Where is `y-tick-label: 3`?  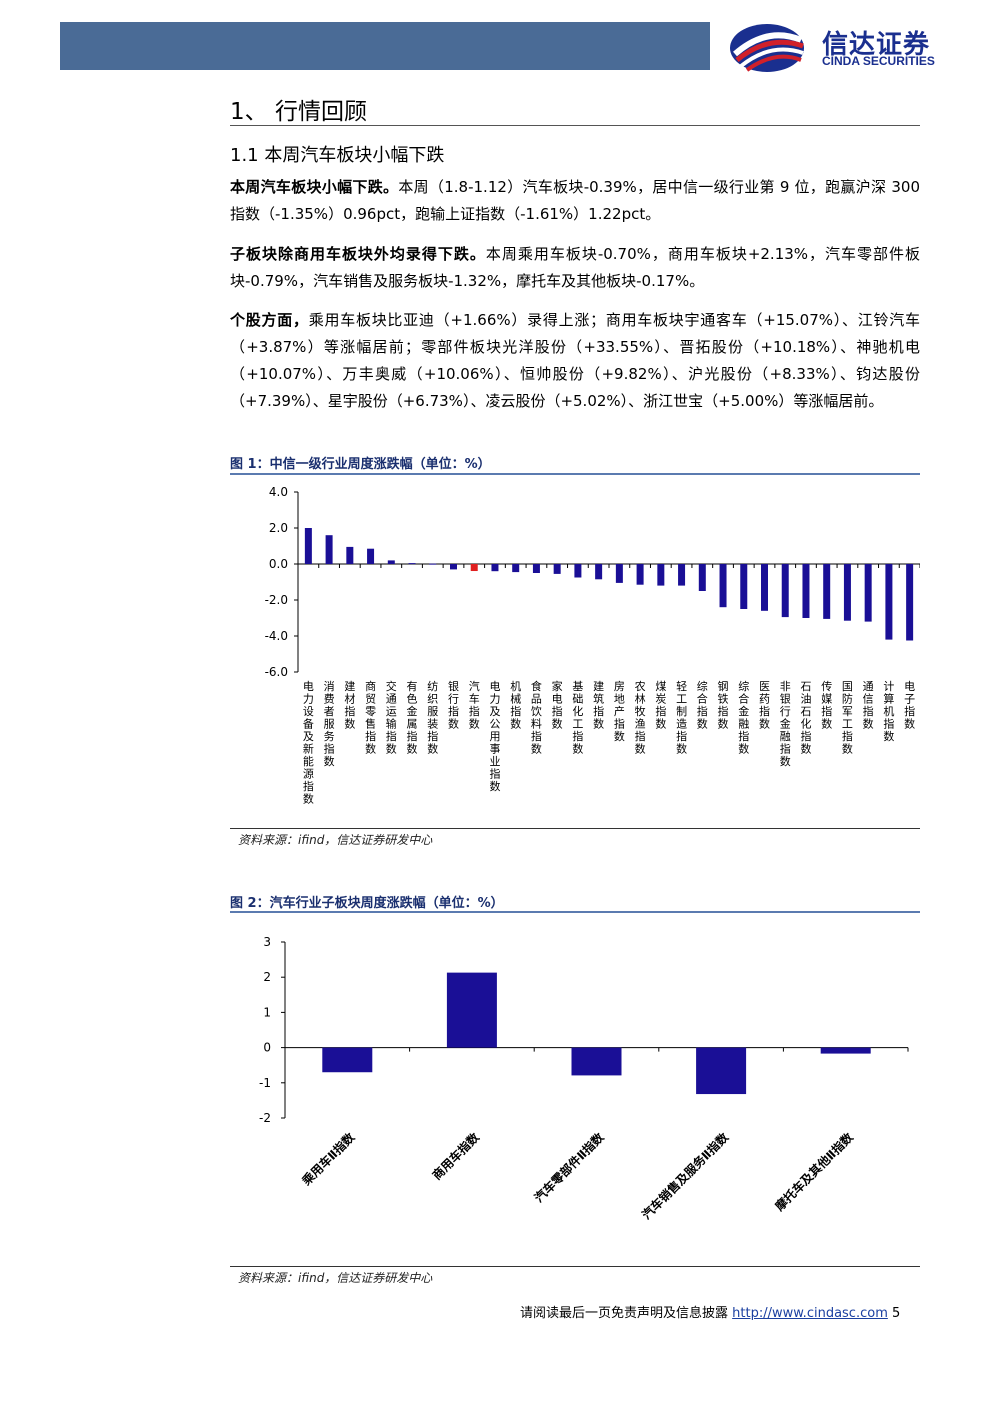
y-tick-label: 3 is located at coordinates (267, 942).